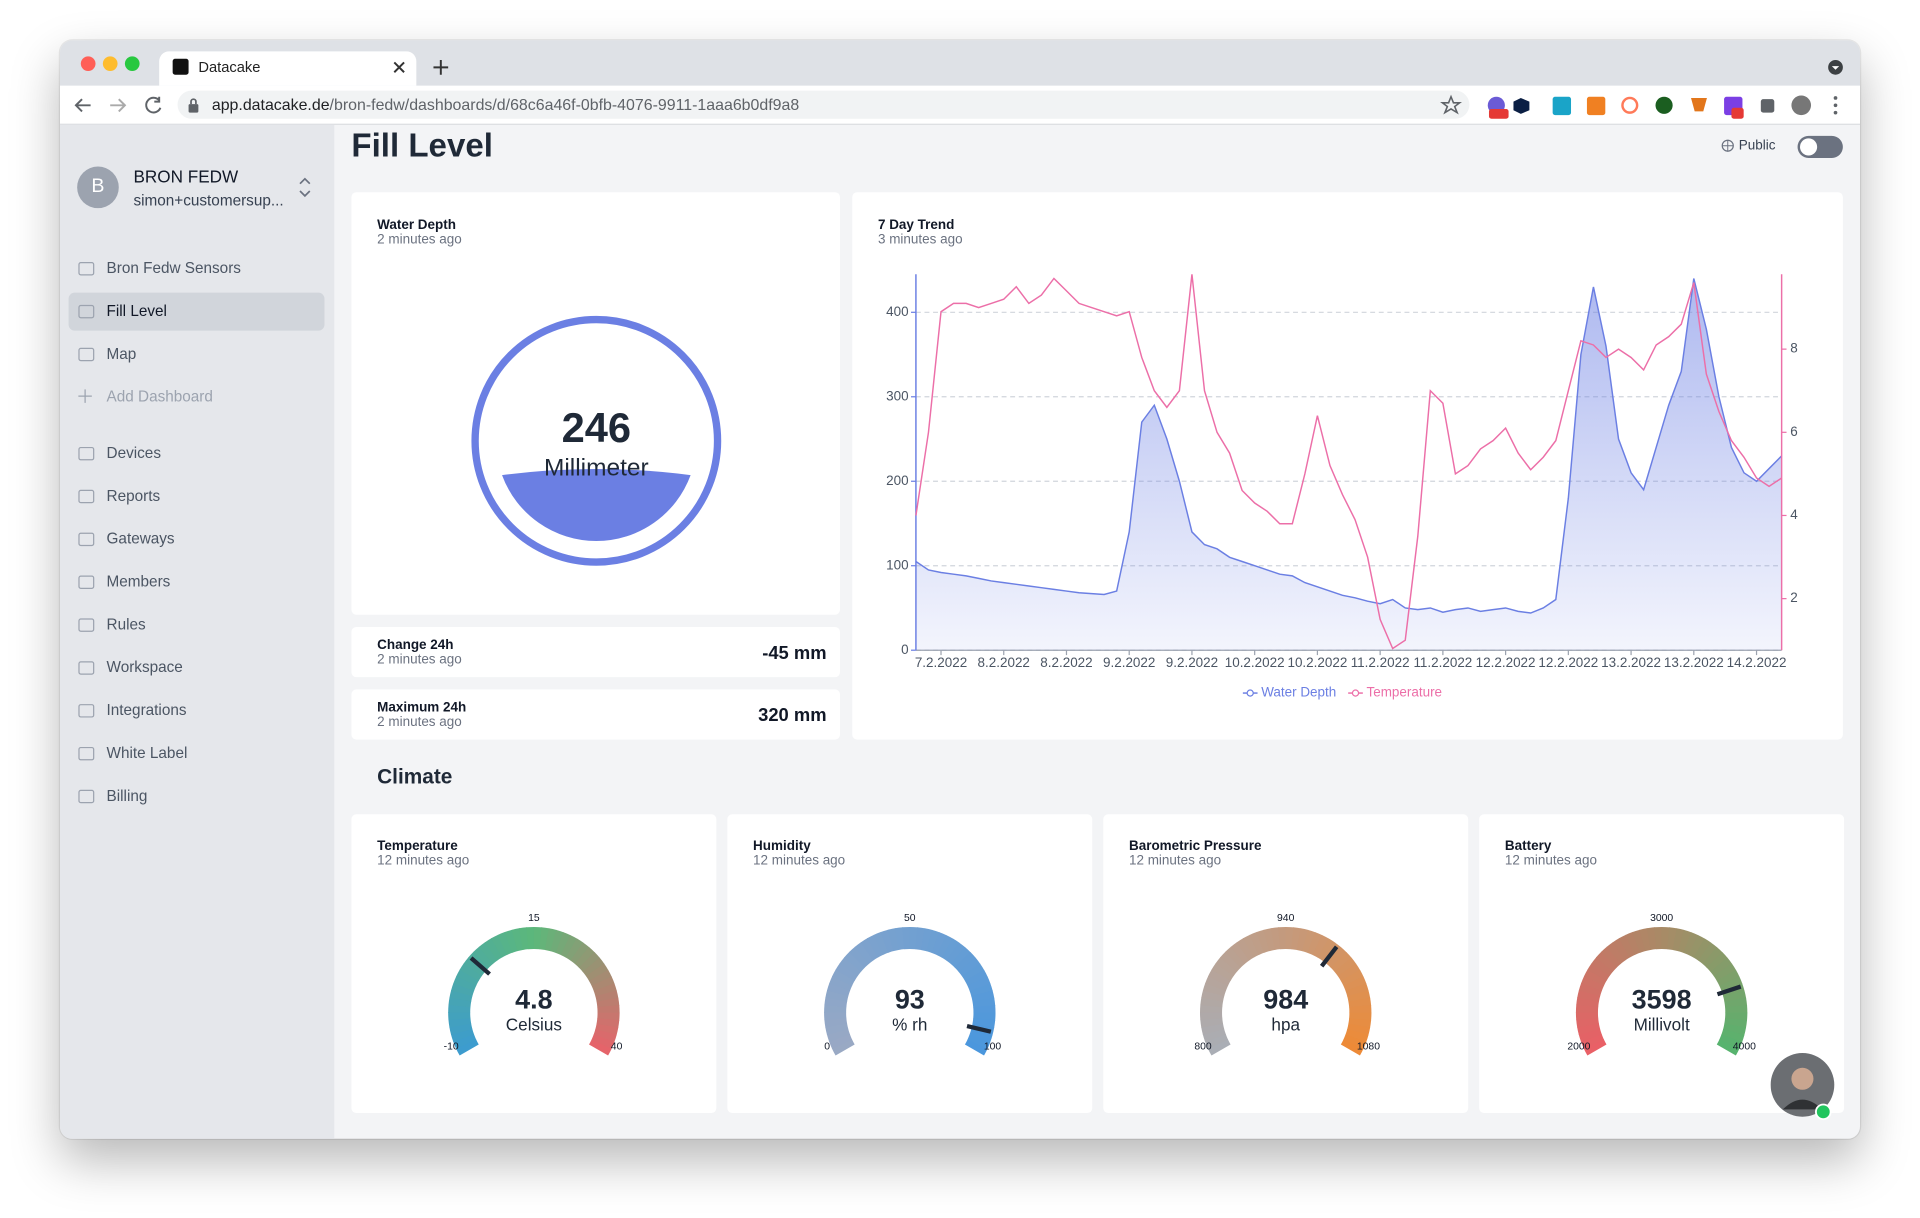  Describe the element at coordinates (197, 754) in the screenshot. I see `nav-item: White Label` at that location.